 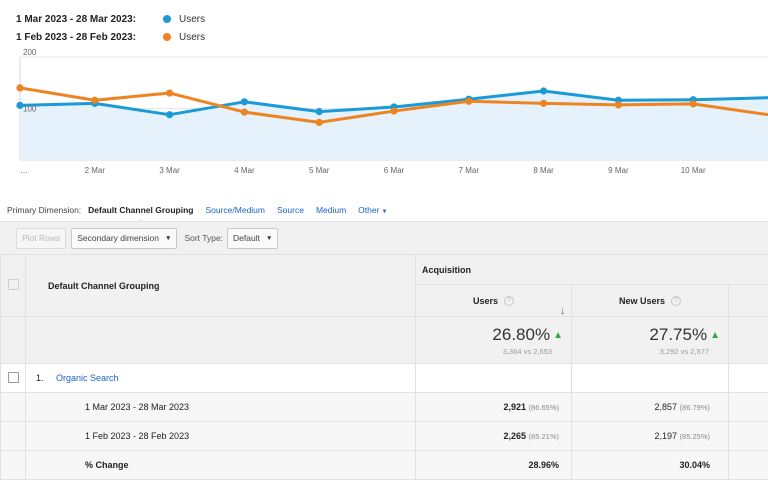 I want to click on legend-range-current: 1 Mar 2023 - 28 Mar 2023:, so click(x=76, y=19).